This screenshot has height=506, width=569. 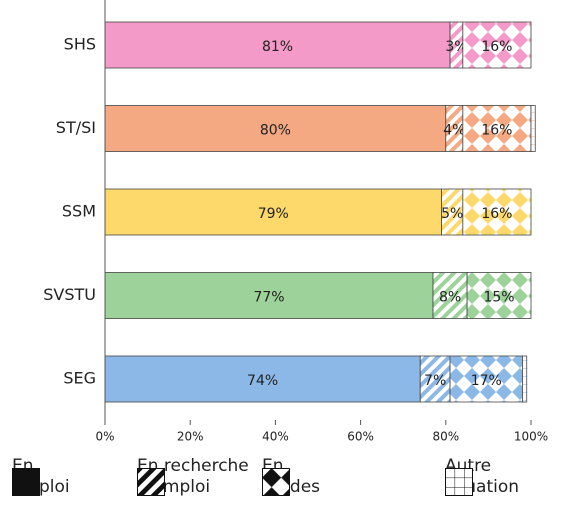 What do you see at coordinates (69, 294) in the screenshot?
I see `category-label: SVSTU` at bounding box center [69, 294].